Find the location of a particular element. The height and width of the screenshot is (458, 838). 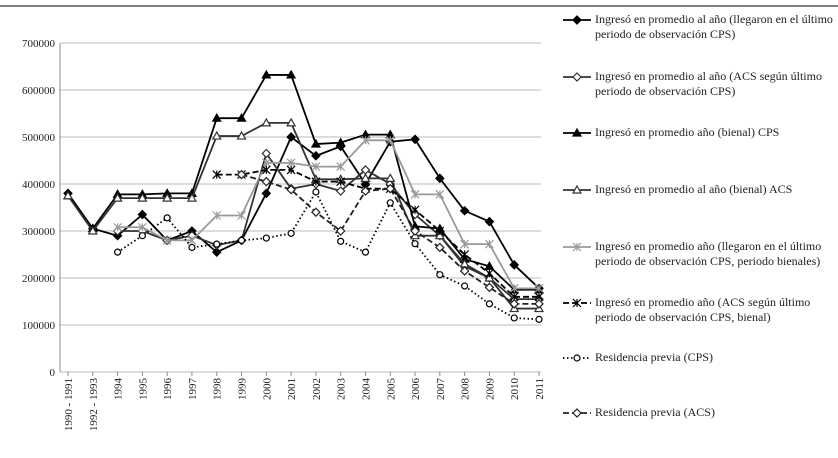

legend-label: Residencia previa (ACS) is located at coordinates (655, 412).